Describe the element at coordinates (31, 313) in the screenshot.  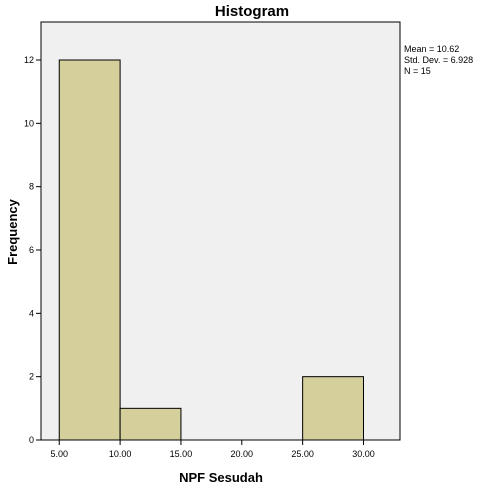
I see `y-tick-label: 4` at that location.